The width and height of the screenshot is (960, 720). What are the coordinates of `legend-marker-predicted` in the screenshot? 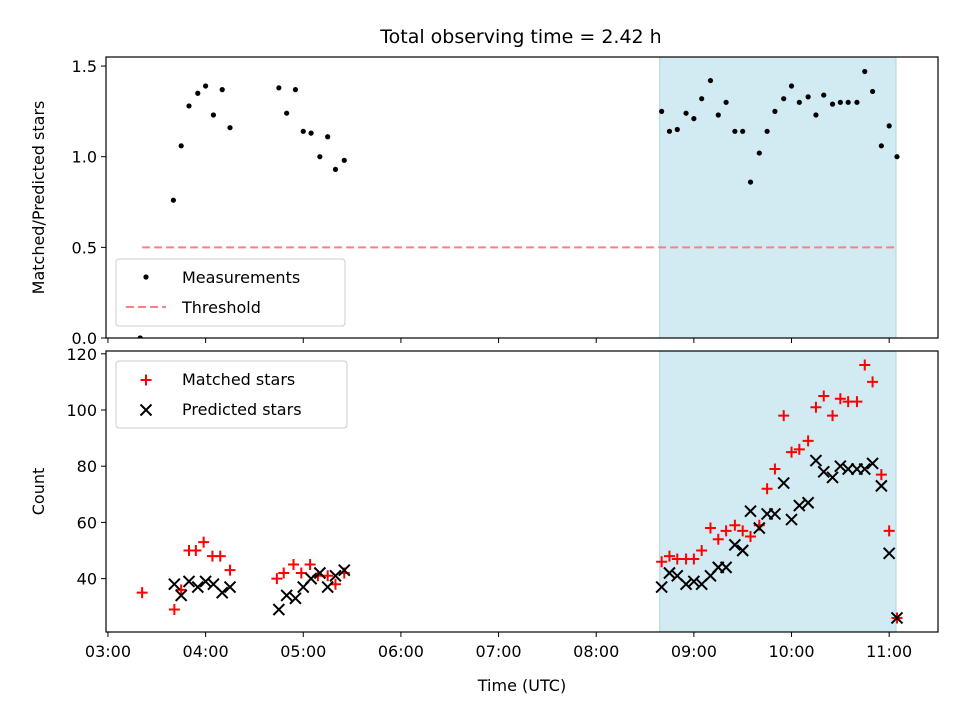 It's located at (146, 410).